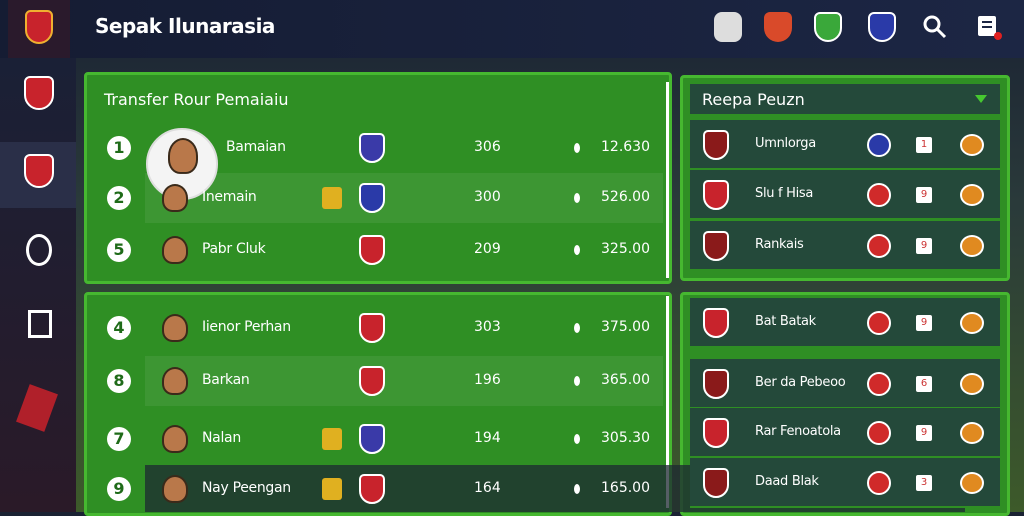  I want to click on menu-icon, so click(990, 28).